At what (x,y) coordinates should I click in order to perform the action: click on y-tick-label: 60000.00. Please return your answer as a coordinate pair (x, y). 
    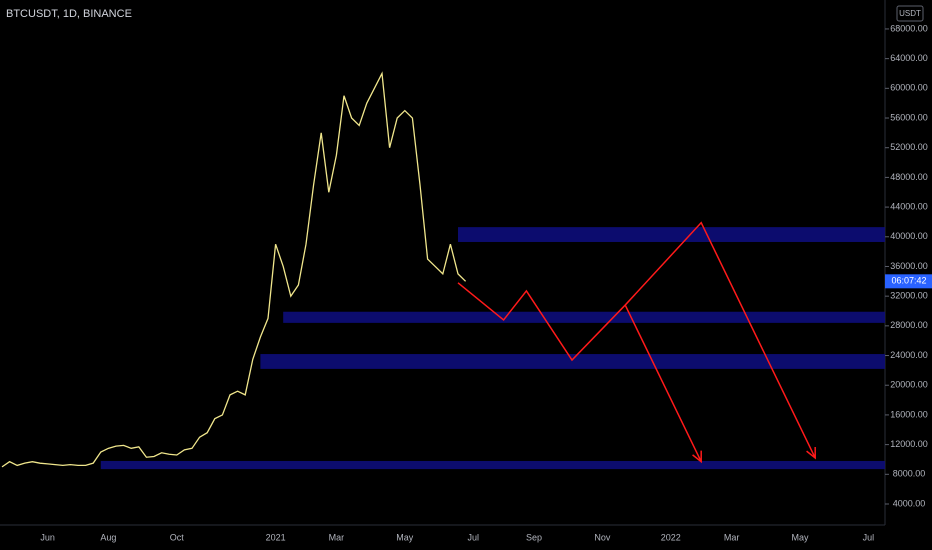
    Looking at the image, I should click on (909, 88).